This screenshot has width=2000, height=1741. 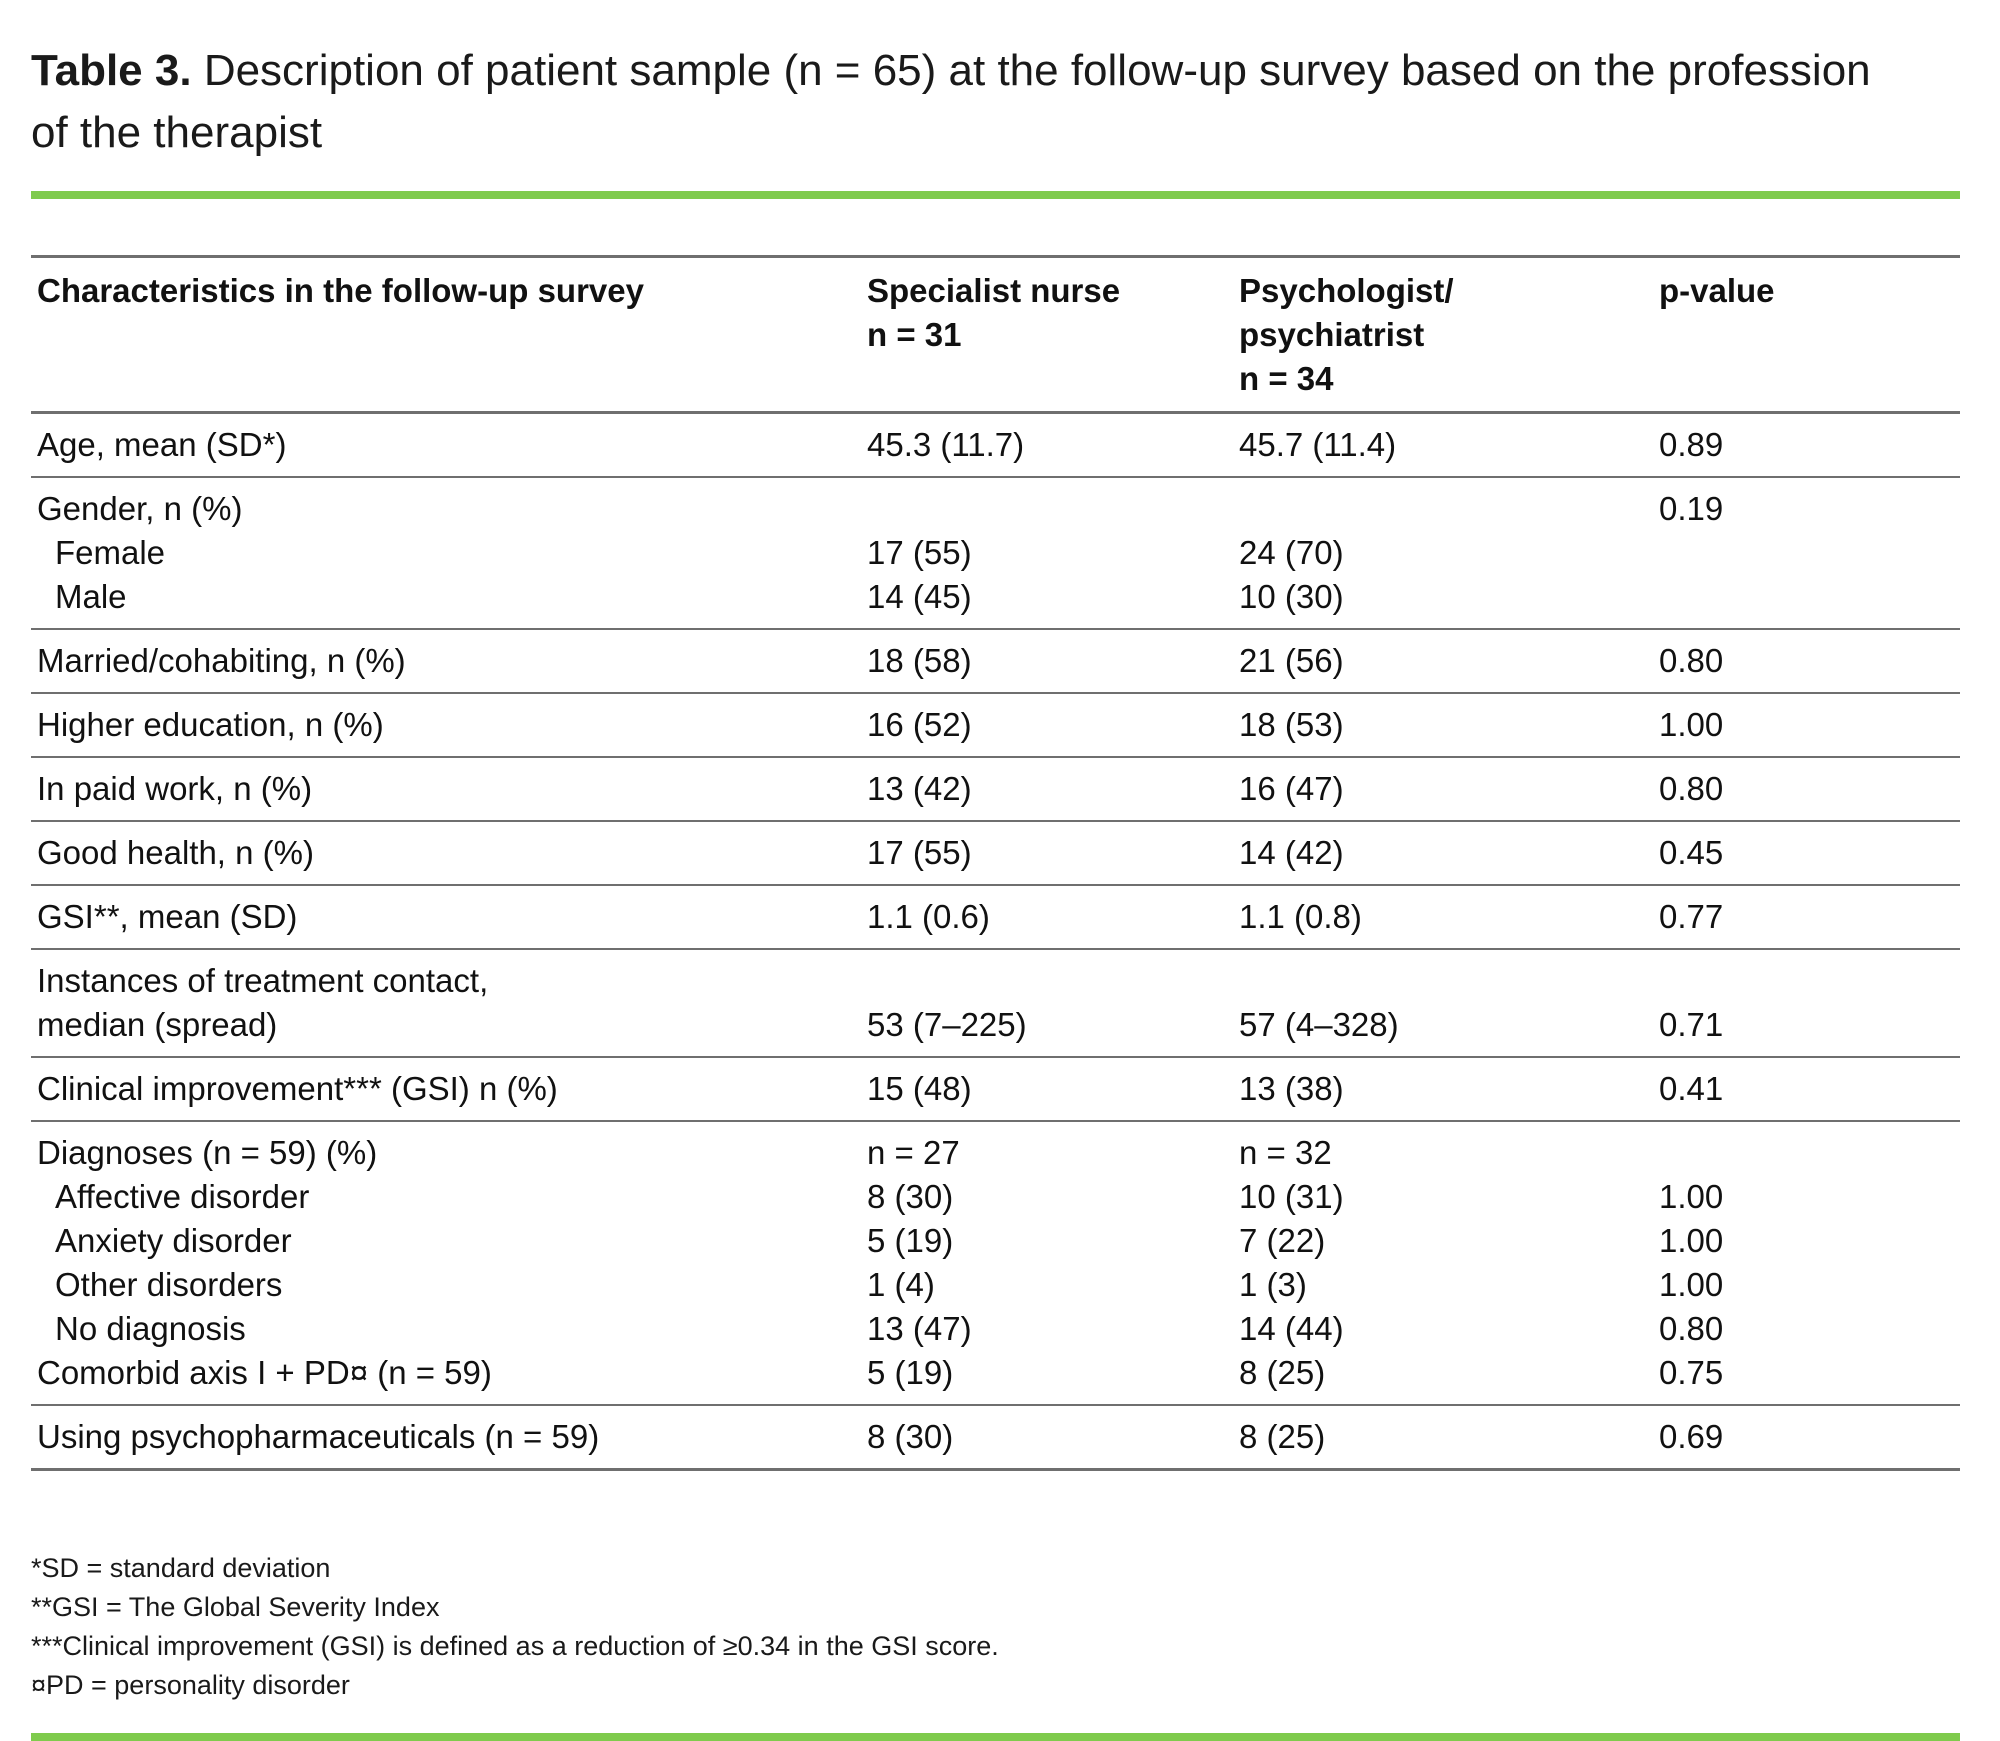 I want to click on table-row: GSI**, mean (SD) 1.1 (0.6) 1.1 (0.8) 0.77, so click(x=995, y=917).